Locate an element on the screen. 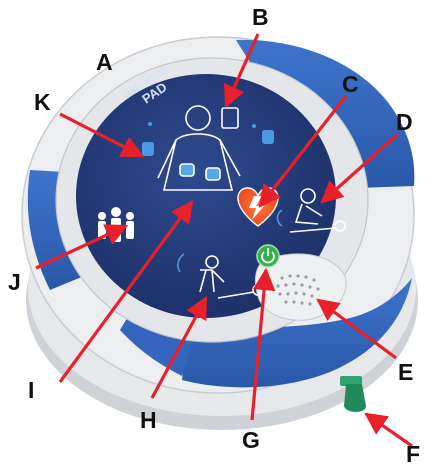  arrow-j is located at coordinates (82, 247).